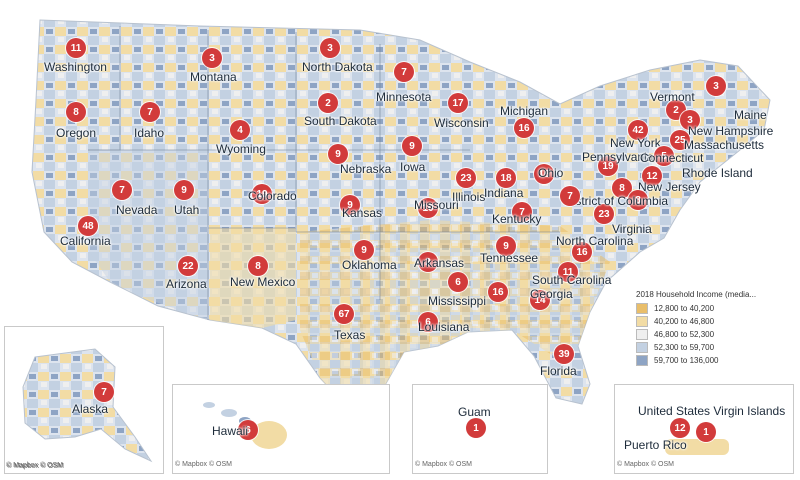 This screenshot has height=480, width=800. Describe the element at coordinates (551, 173) in the screenshot. I see `ohio-label: Ohio` at that location.